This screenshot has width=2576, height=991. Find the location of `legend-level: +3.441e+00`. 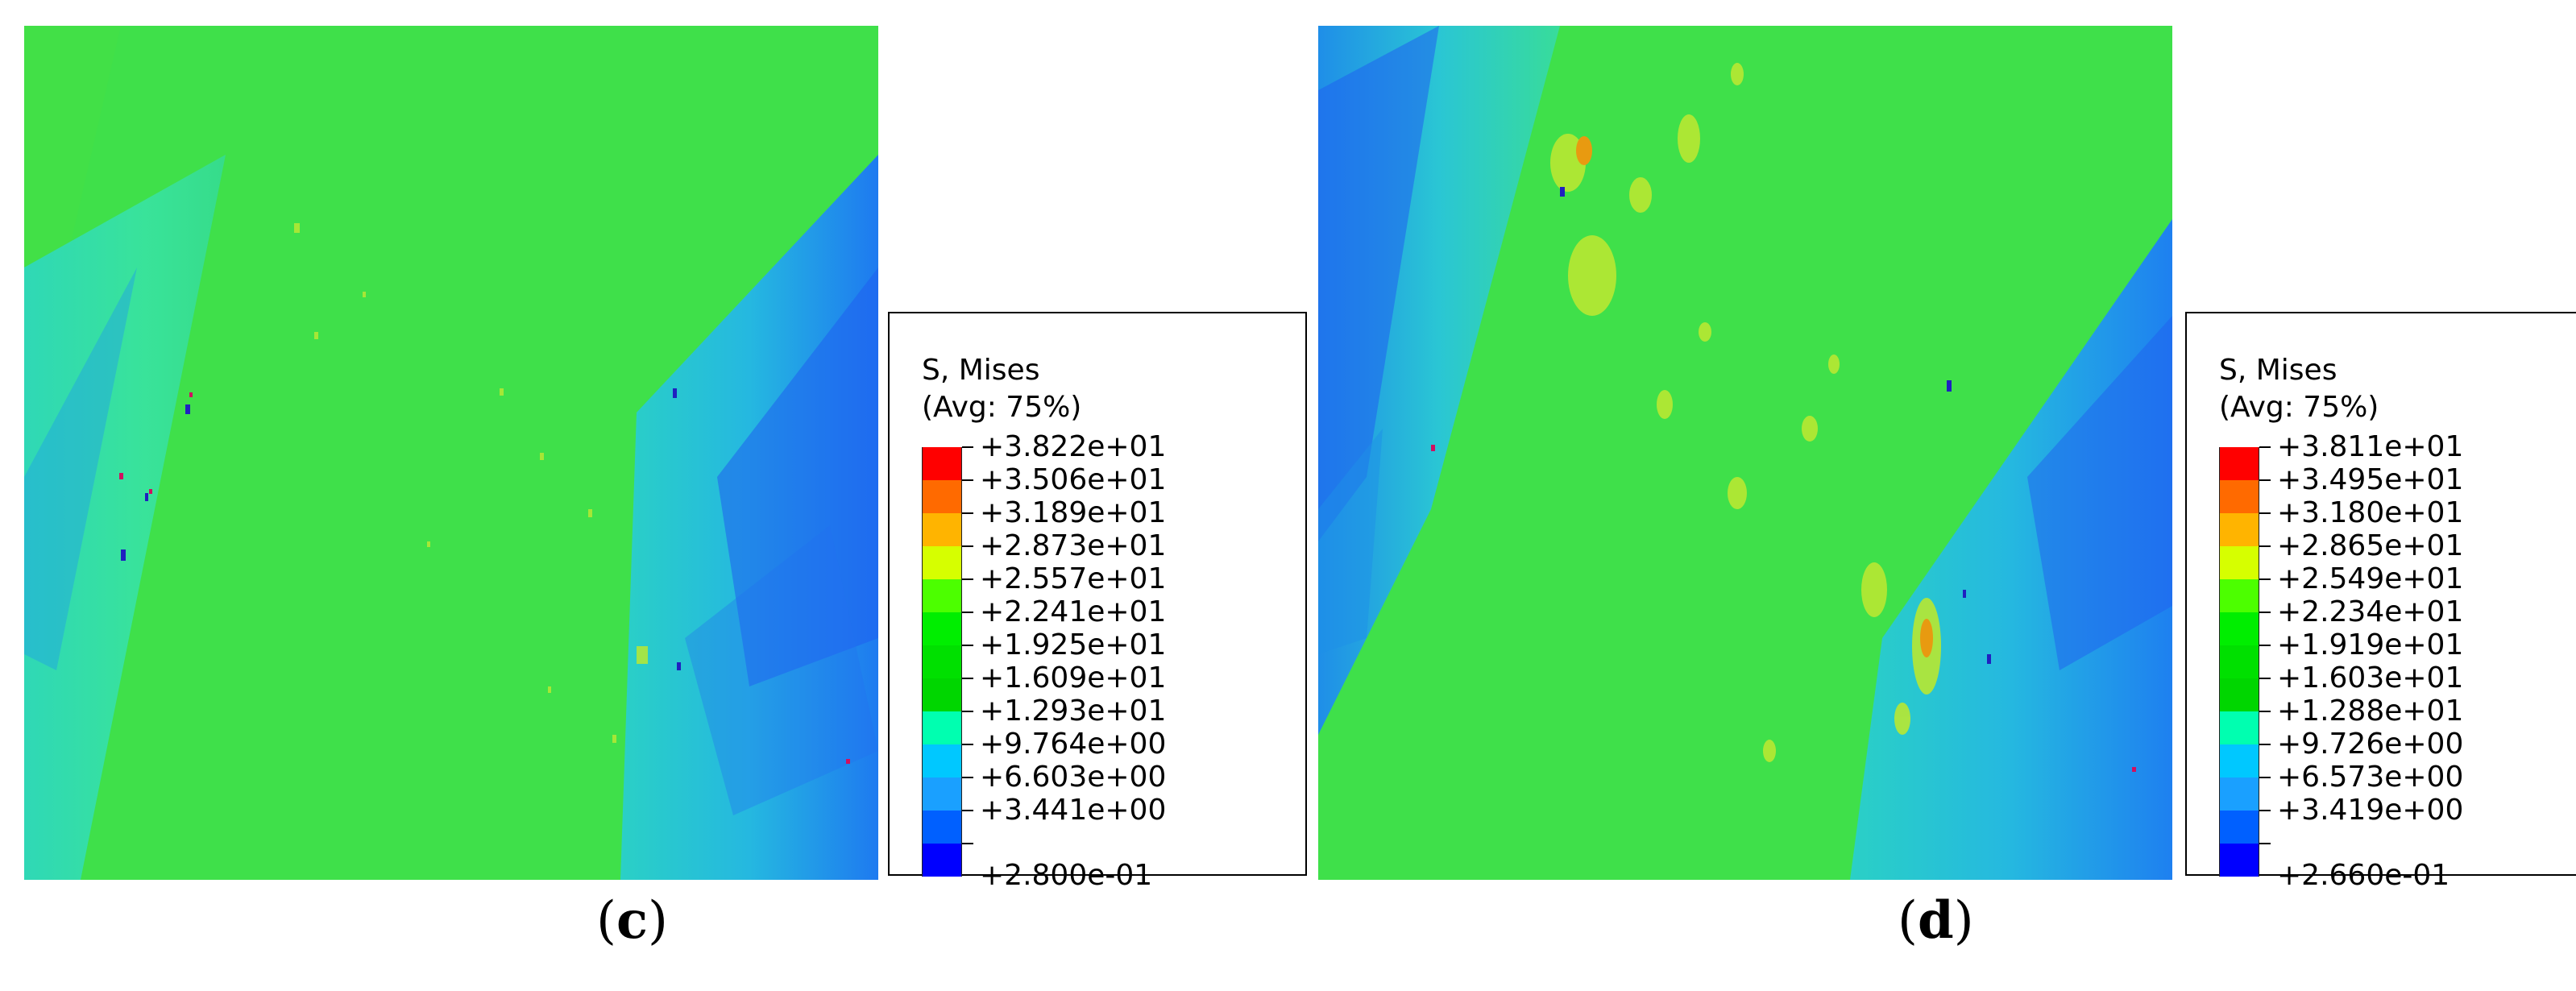

legend-level: +3.441e+00 is located at coordinates (1073, 810).